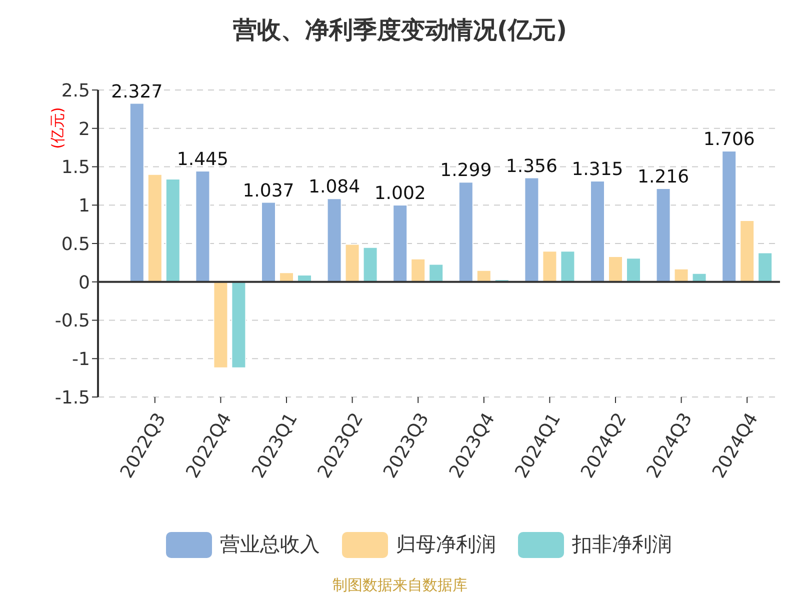 Image resolution: width=800 pixels, height=600 pixels. Describe the element at coordinates (664, 177) in the screenshot. I see `data-label: 1.216` at that location.